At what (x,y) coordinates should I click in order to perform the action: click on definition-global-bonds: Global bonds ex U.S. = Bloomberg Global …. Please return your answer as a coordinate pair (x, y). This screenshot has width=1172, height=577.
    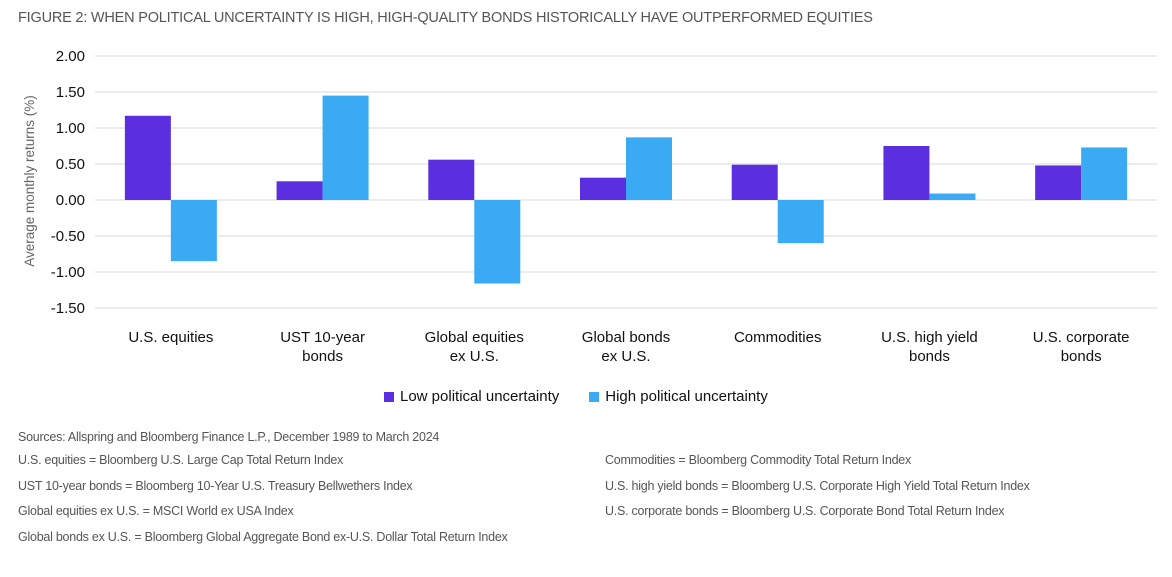
    Looking at the image, I should click on (263, 536).